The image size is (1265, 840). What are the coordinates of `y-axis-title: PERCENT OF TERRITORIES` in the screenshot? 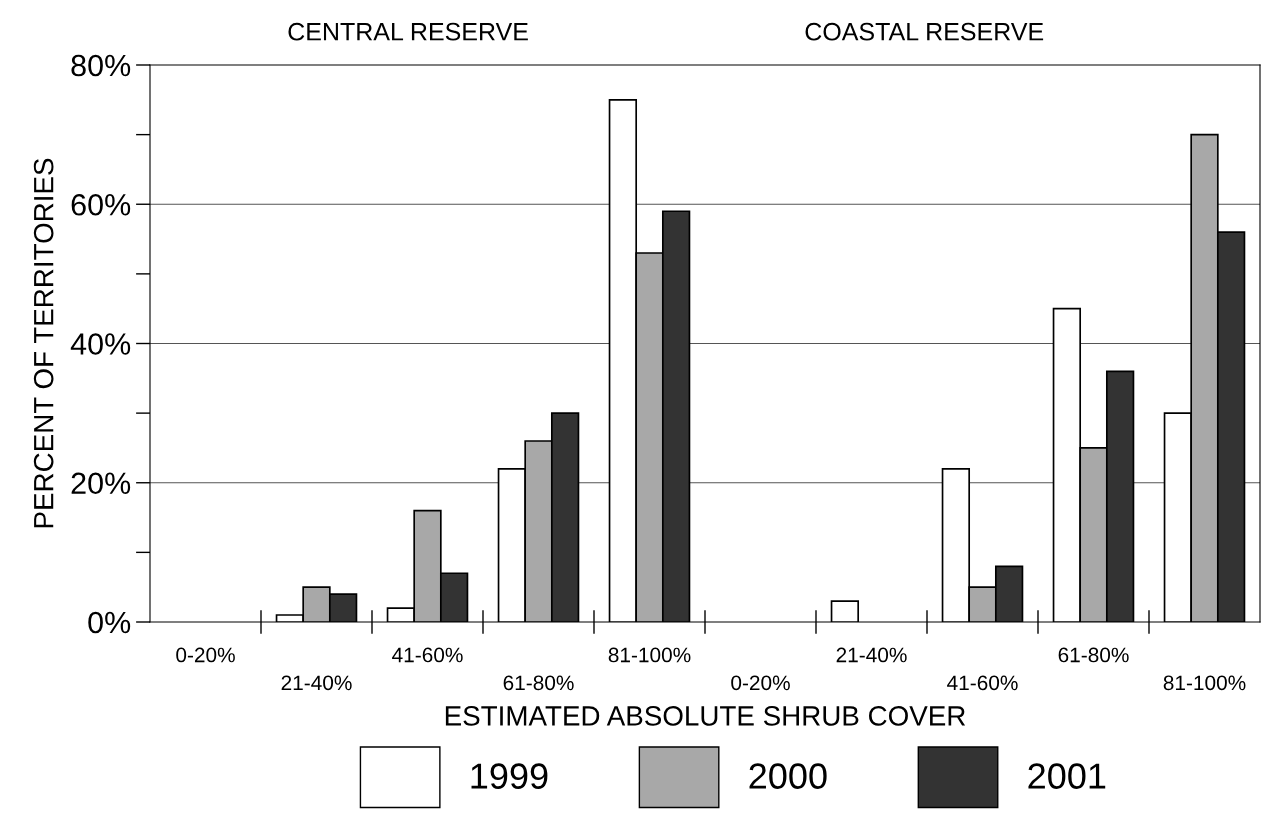 It's located at (43, 343).